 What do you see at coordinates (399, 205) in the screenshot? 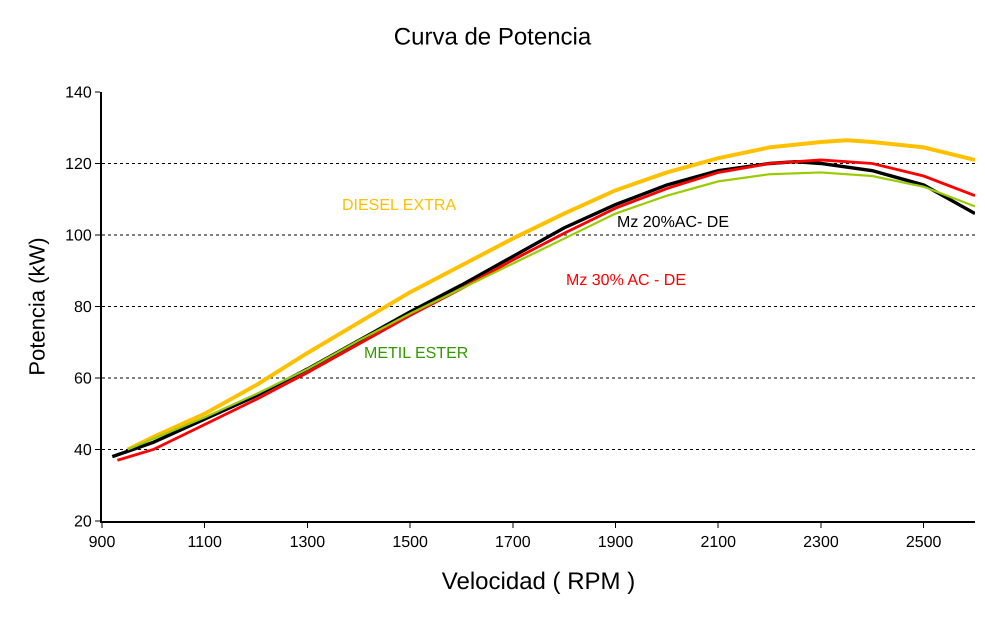
I see `text: DIESEL EXTRA` at bounding box center [399, 205].